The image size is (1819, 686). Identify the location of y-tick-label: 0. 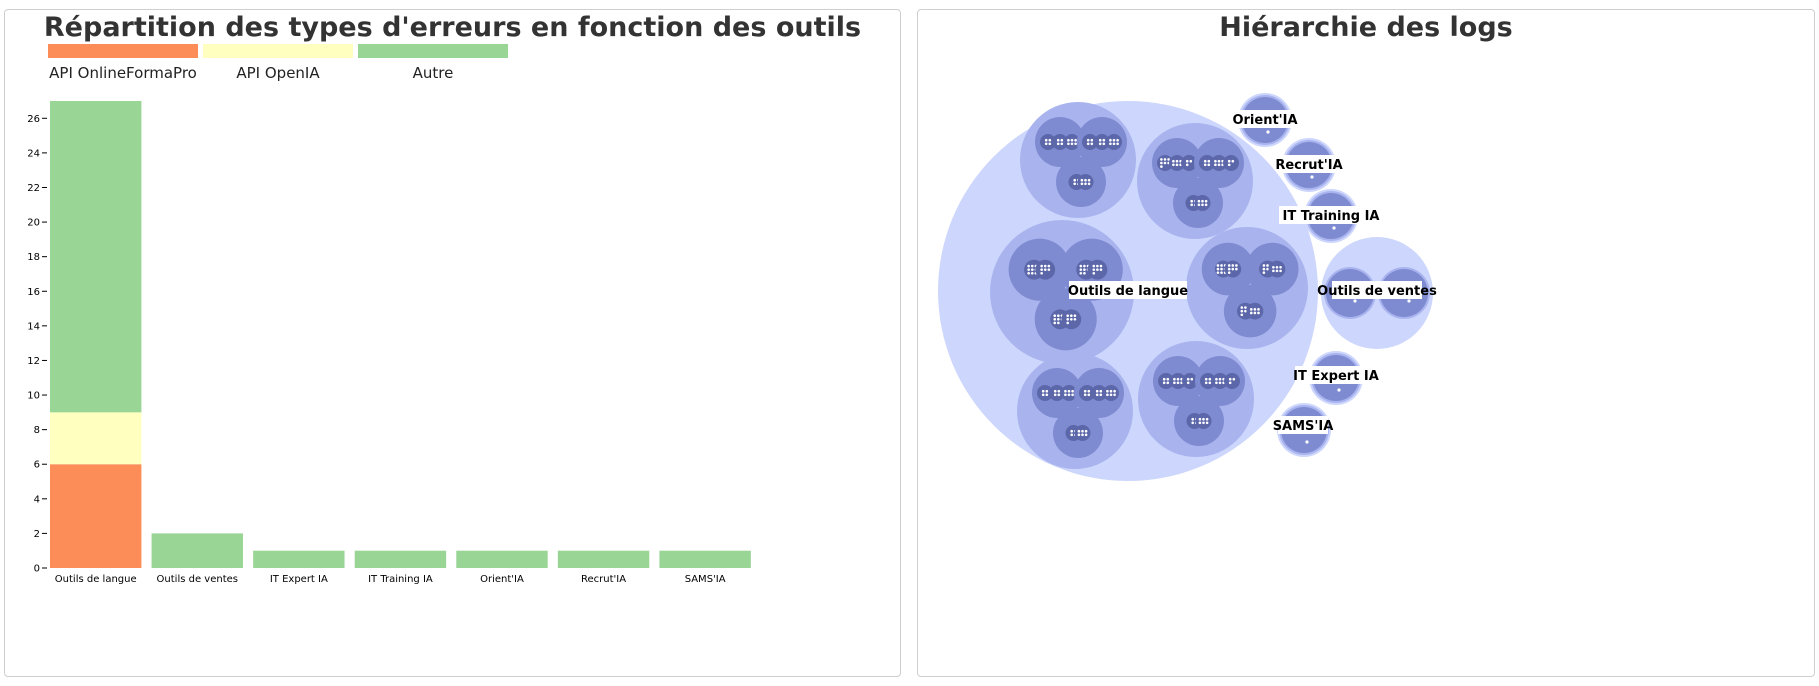
(37, 569).